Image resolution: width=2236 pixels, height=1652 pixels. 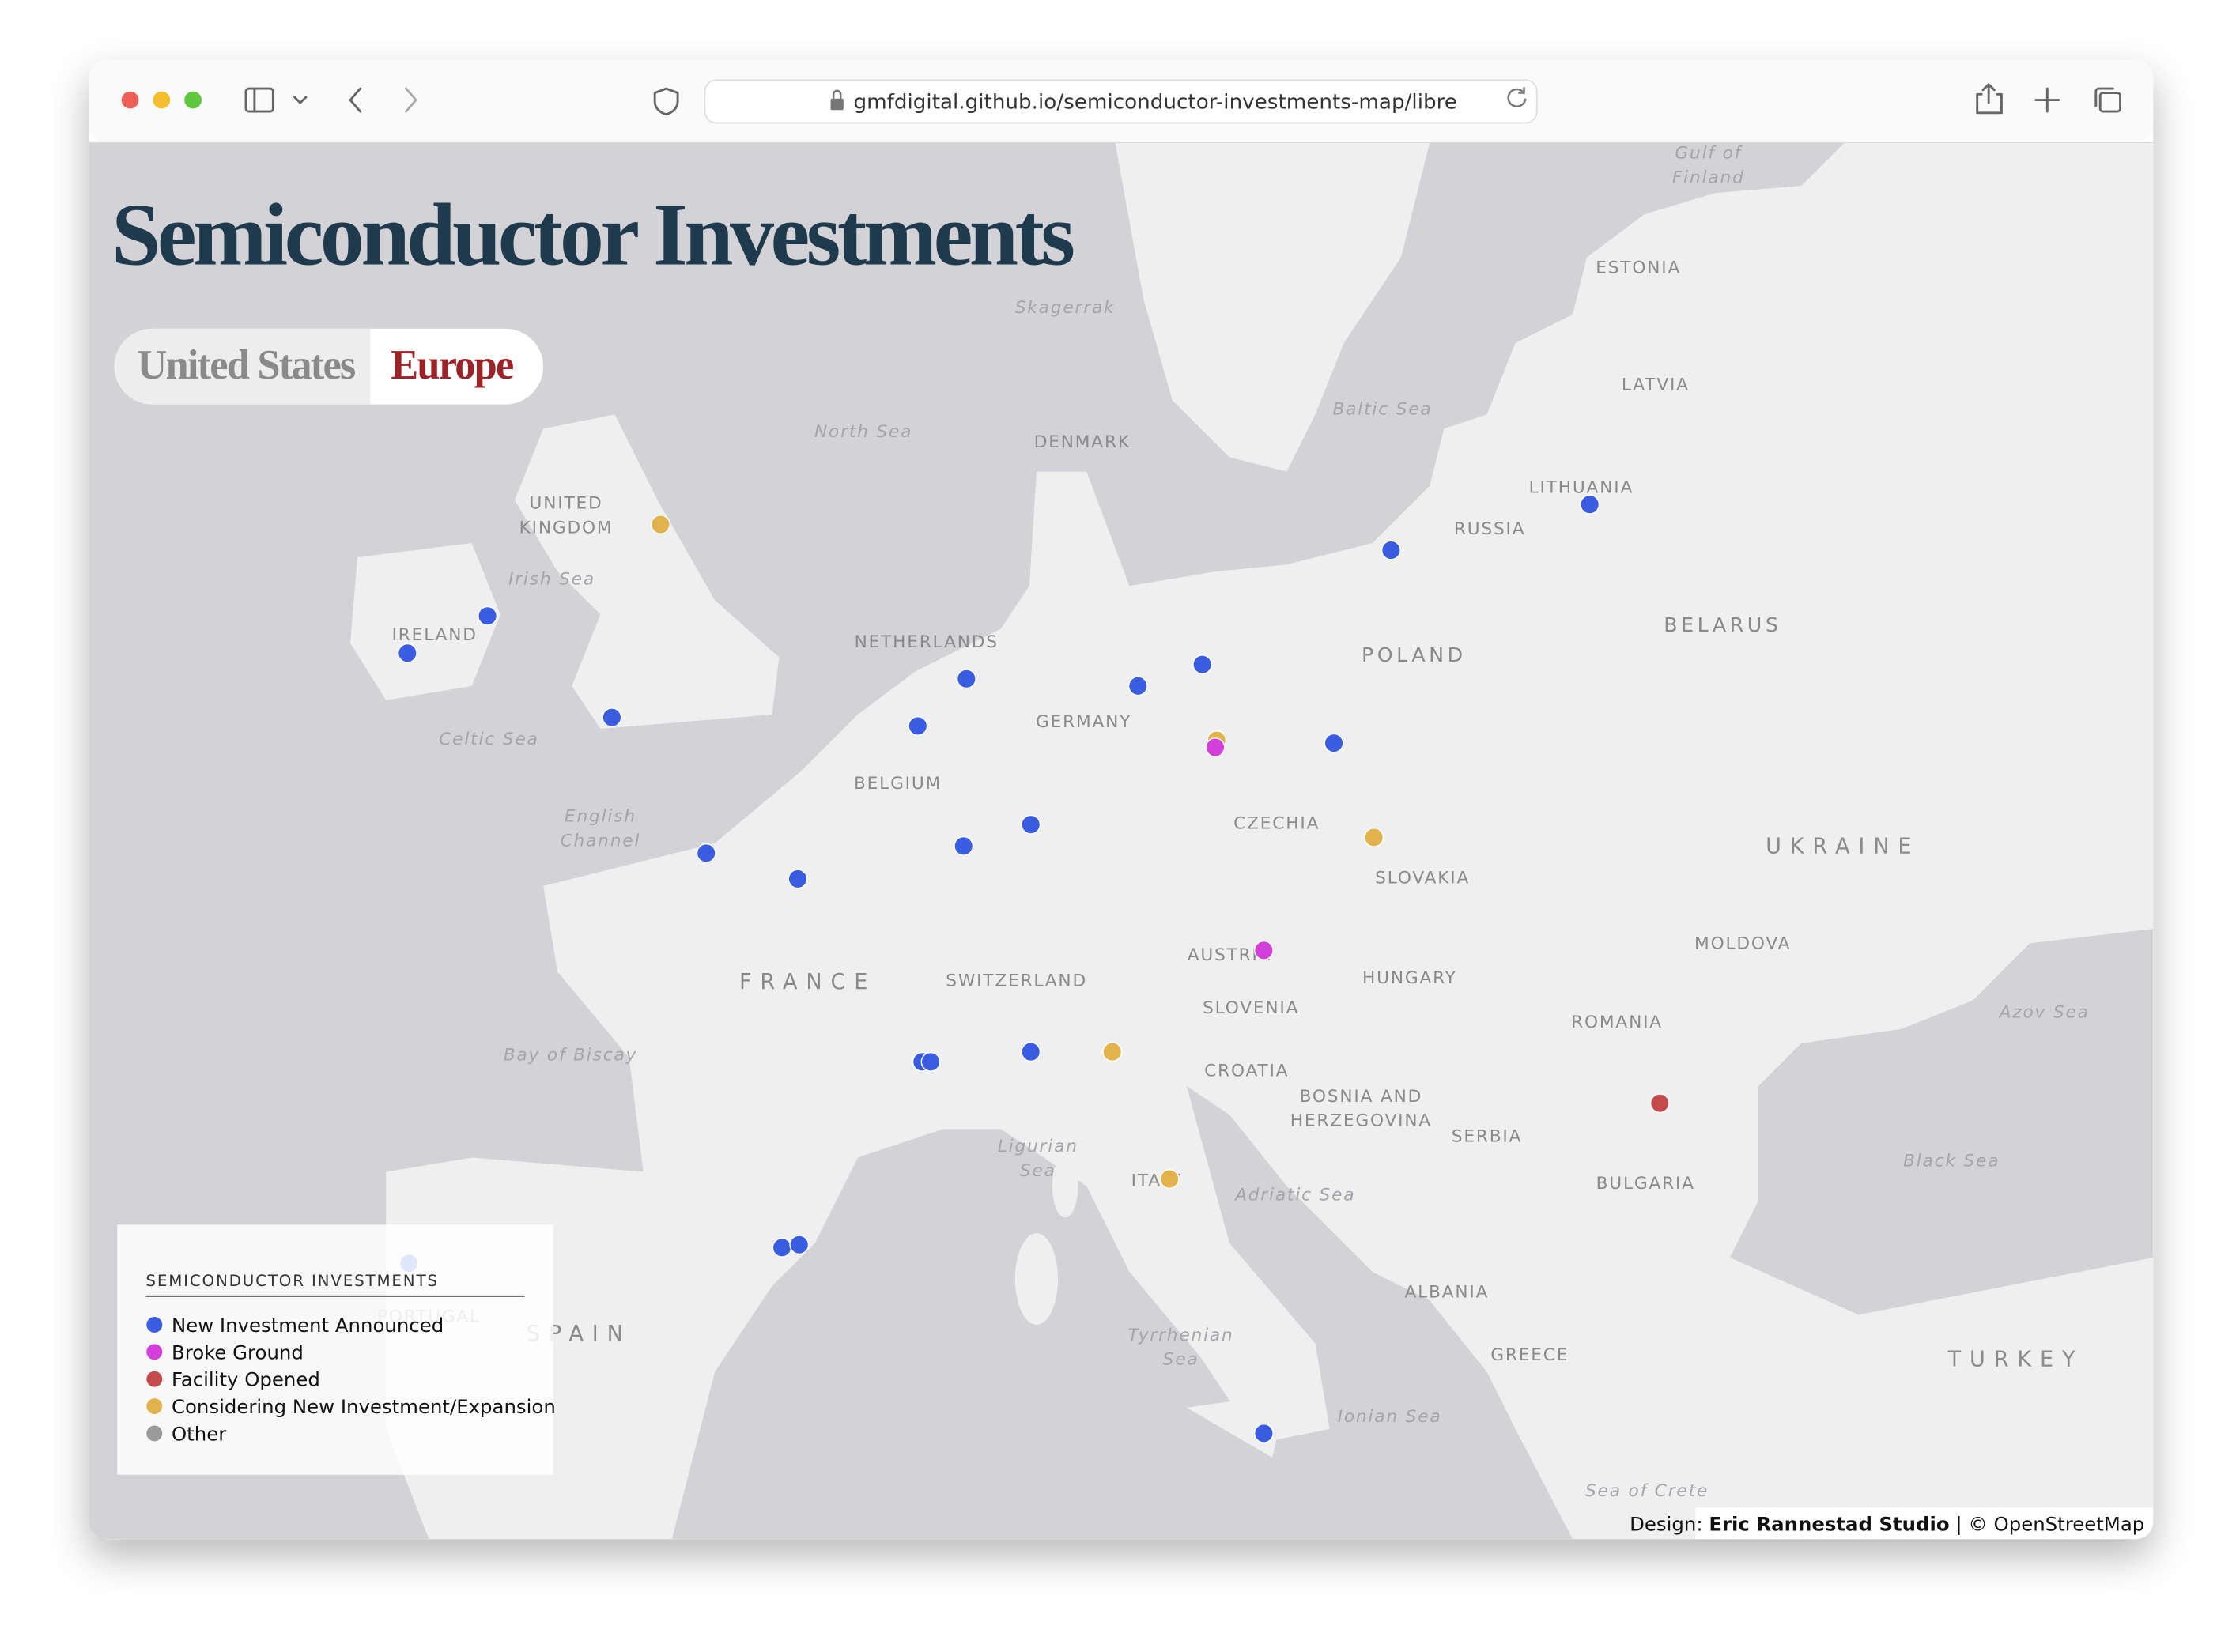 I want to click on map-label: BULGARIA, so click(x=1645, y=1184).